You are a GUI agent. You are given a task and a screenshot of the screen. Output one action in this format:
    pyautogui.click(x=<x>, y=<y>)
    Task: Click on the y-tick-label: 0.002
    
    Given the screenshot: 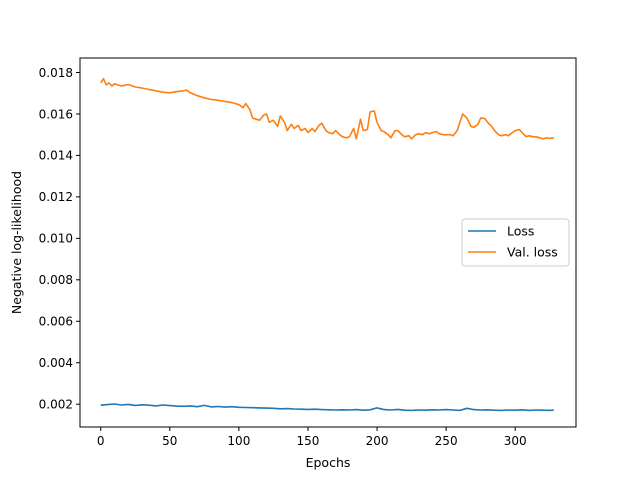 What is the action you would take?
    pyautogui.click(x=56, y=404)
    